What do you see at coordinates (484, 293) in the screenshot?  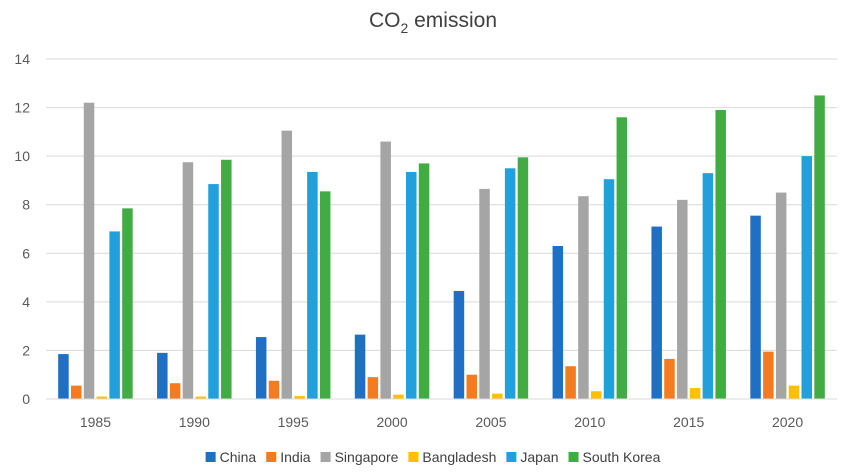 I see `bar-singapore-2005` at bounding box center [484, 293].